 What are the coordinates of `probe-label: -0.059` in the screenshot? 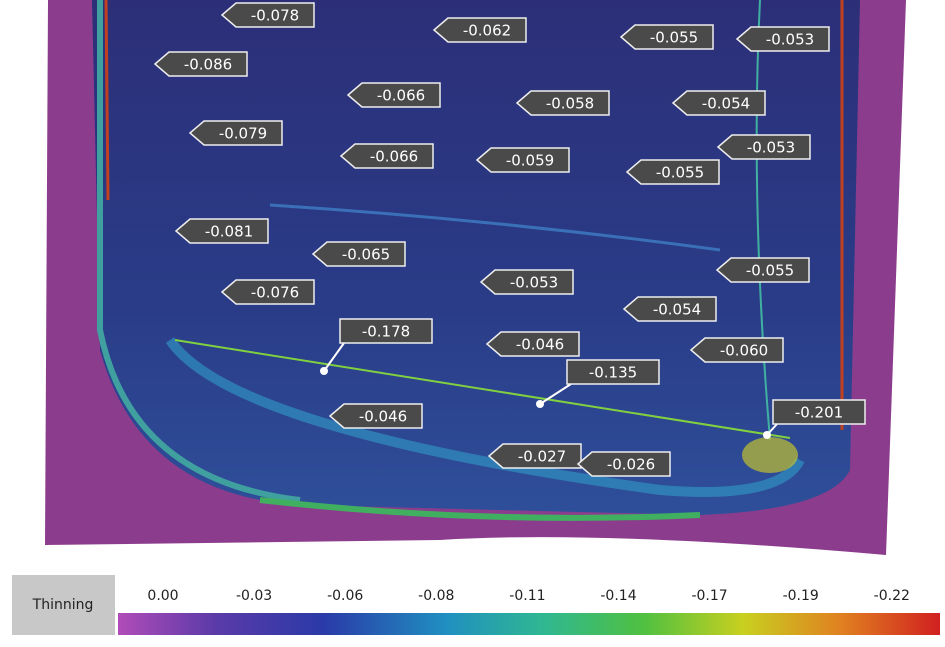 It's located at (530, 161).